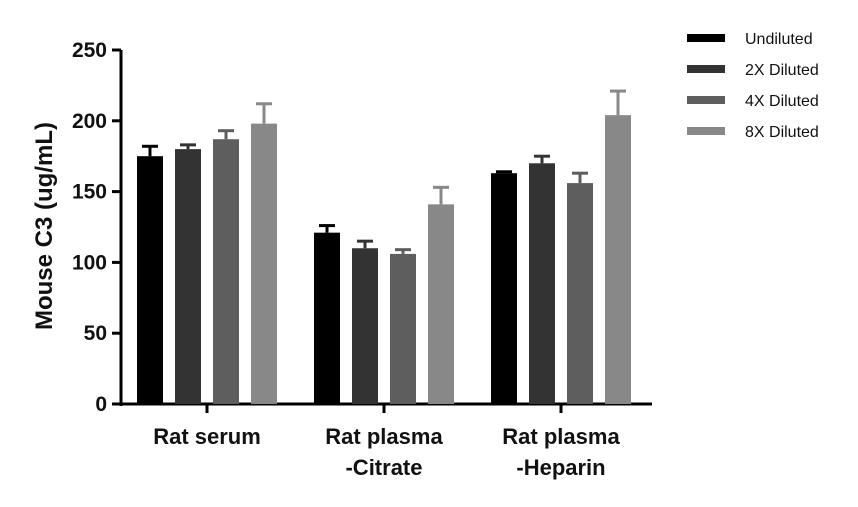 Image resolution: width=858 pixels, height=507 pixels. I want to click on legend-label: Undiluted, so click(779, 39).